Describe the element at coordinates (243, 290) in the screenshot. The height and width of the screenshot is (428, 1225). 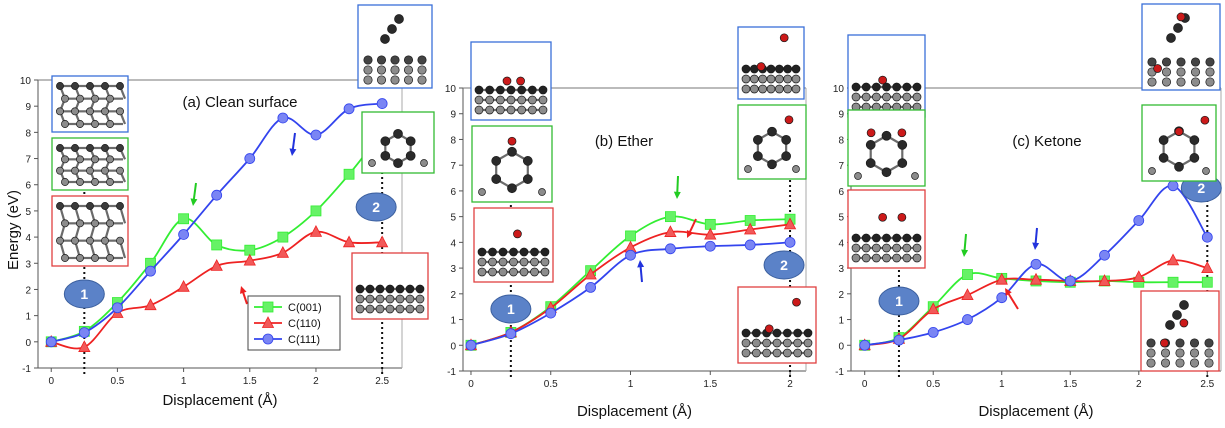
I see `arrow-c110-a-head` at that location.